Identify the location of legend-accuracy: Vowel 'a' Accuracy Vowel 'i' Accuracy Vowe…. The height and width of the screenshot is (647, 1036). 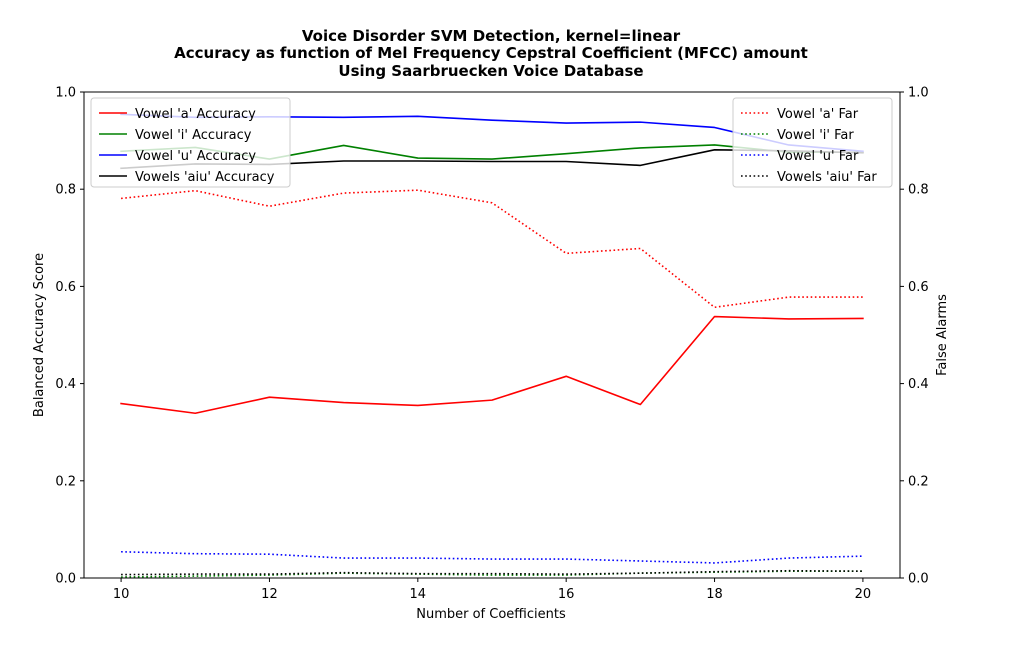
(190, 142).